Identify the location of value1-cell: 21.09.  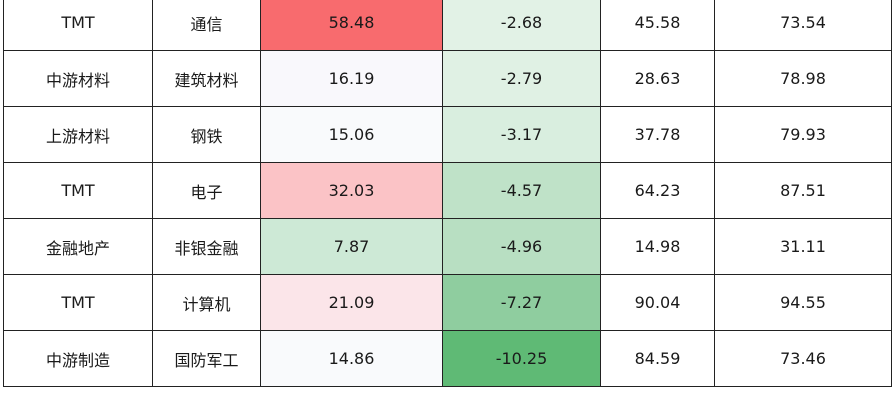
(351, 302).